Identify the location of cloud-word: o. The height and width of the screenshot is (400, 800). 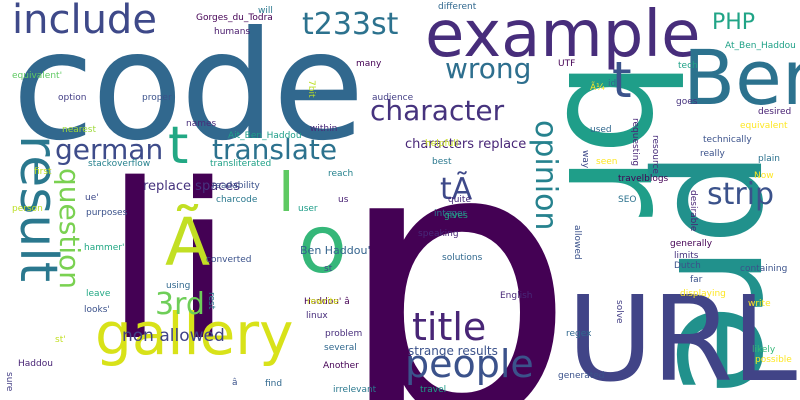
(322, 244).